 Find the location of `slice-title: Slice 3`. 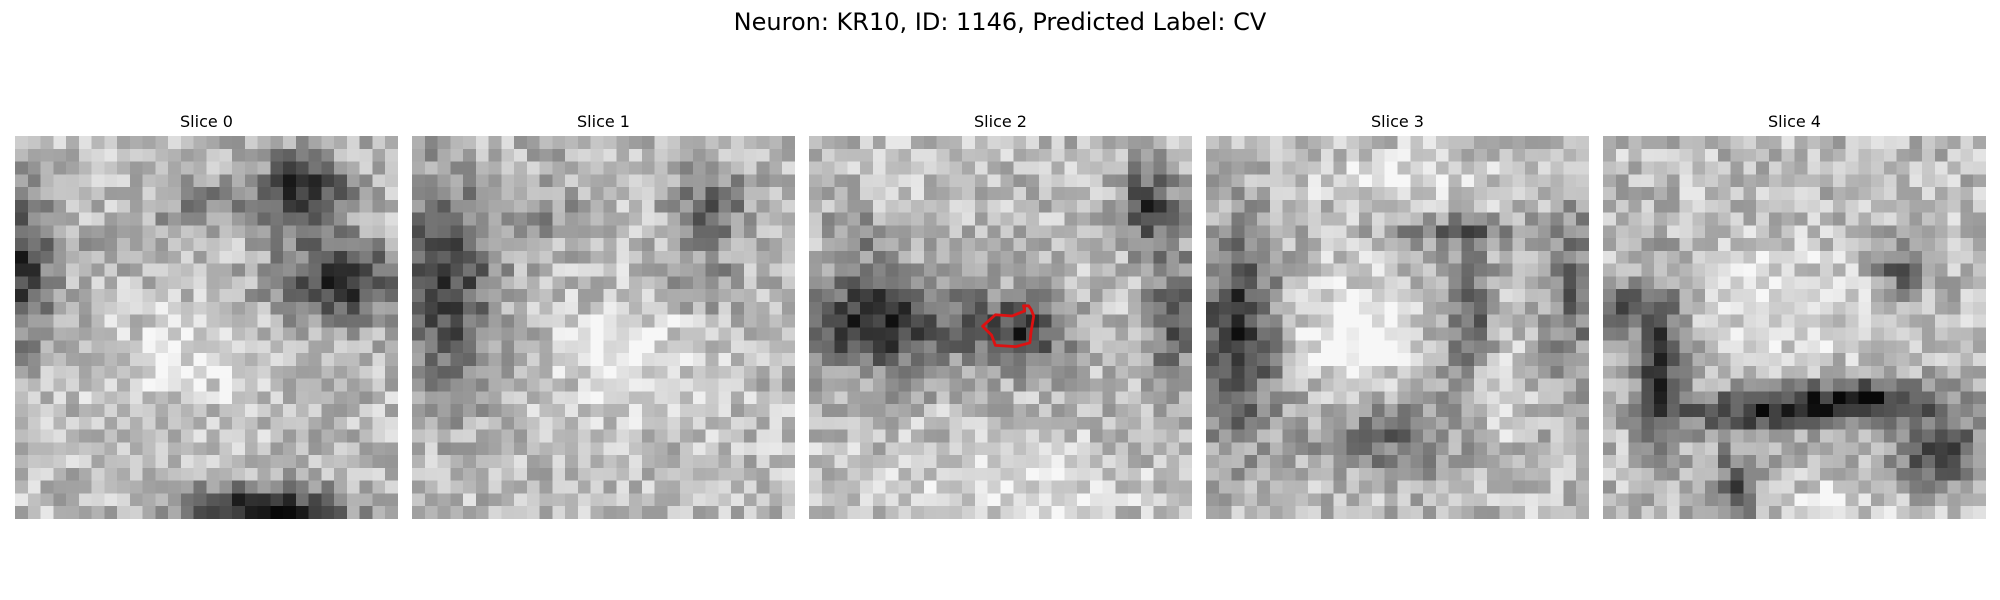

slice-title: Slice 3 is located at coordinates (1397, 121).